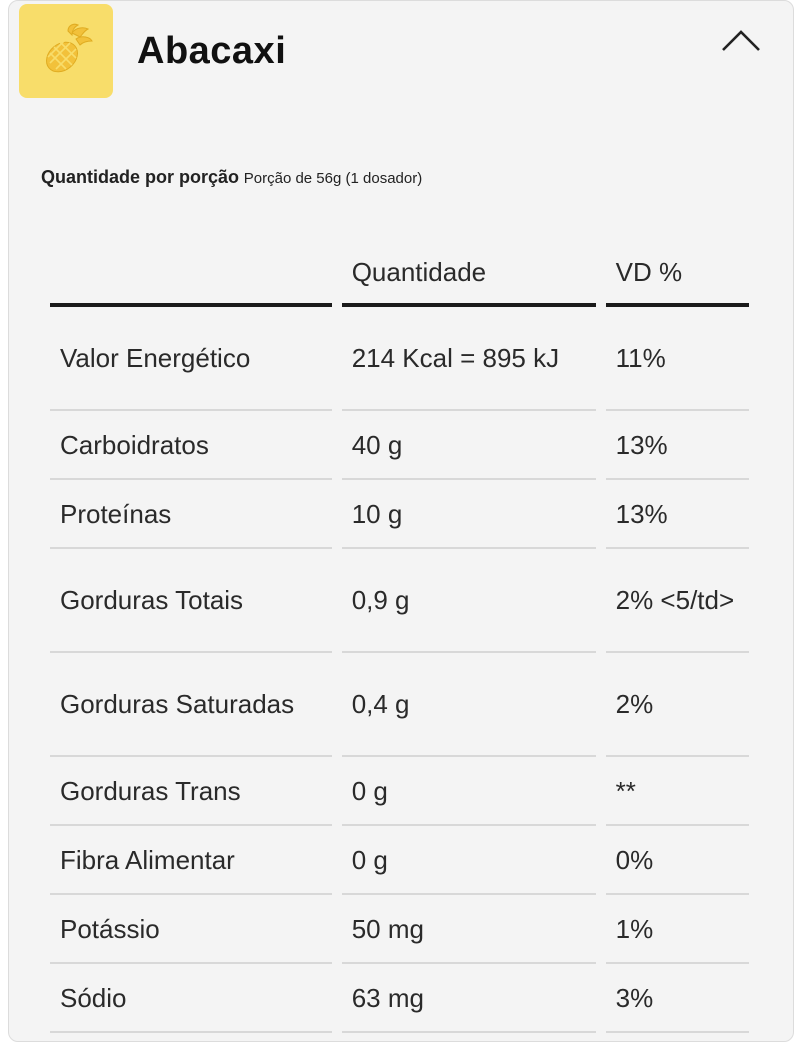  I want to click on table-row: Valor Energético 214 Kcal = 895 kJ 11%, so click(399, 359).